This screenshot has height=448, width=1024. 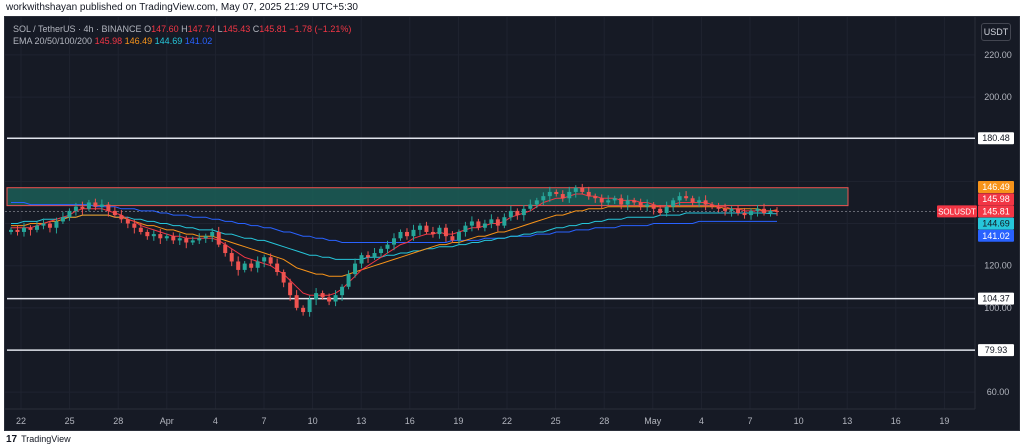 I want to click on ema50-value: 146.49, so click(x=138, y=41).